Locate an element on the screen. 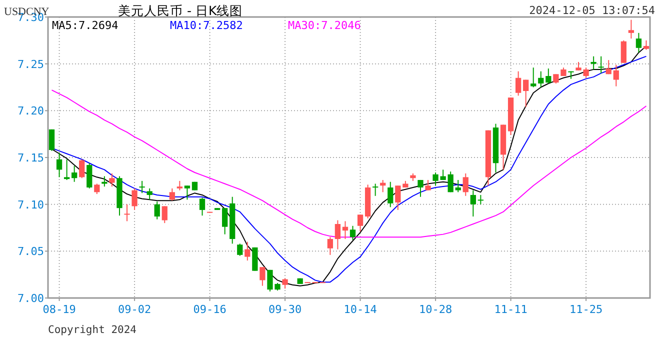 The width and height of the screenshot is (660, 360). text: MA10:7.2582 is located at coordinates (206, 25).